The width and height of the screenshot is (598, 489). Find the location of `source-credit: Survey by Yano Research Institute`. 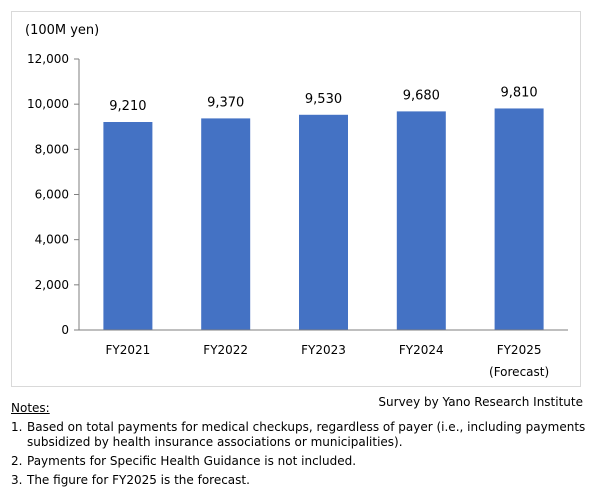

source-credit: Survey by Yano Research Institute is located at coordinates (480, 402).